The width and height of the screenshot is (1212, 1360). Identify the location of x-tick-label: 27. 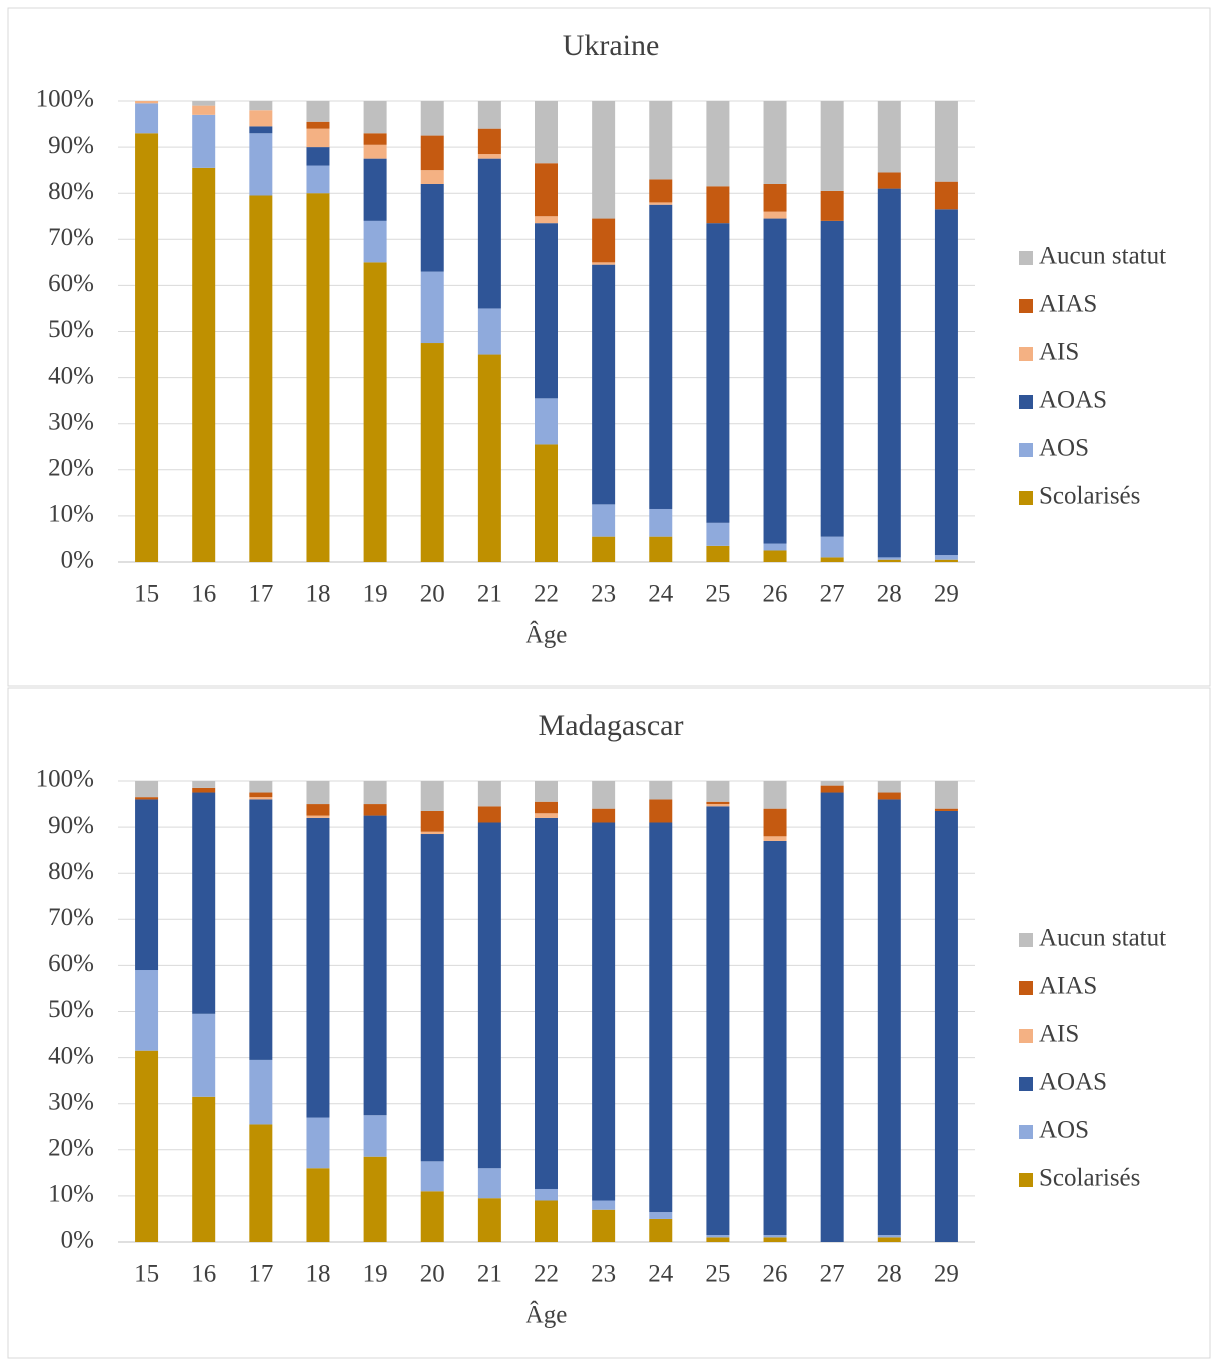
(832, 594).